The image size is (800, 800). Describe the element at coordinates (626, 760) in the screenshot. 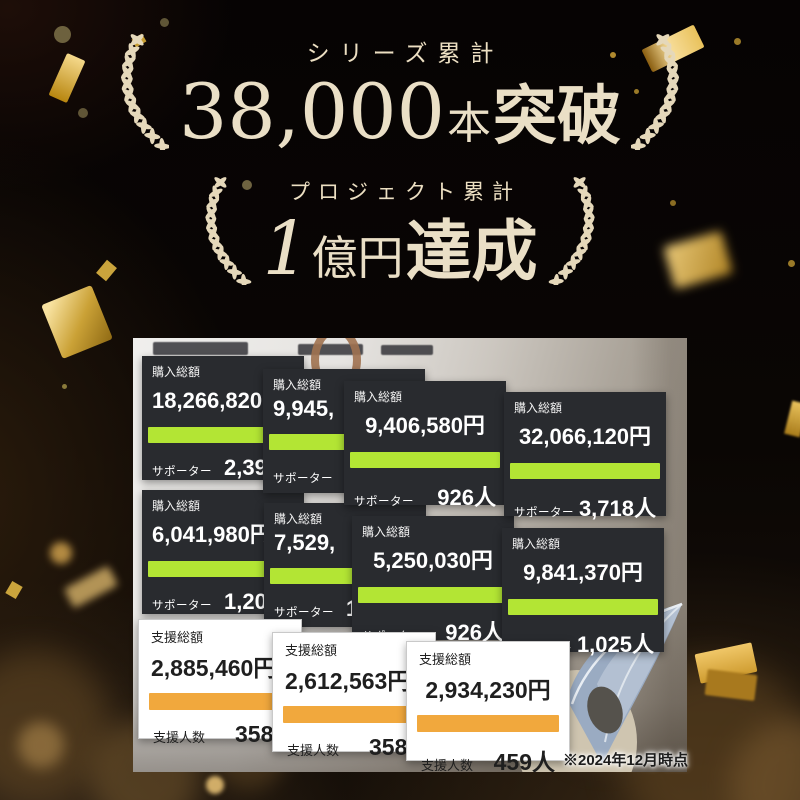

I see `as-of-date-note: ※2024年12月時点` at that location.